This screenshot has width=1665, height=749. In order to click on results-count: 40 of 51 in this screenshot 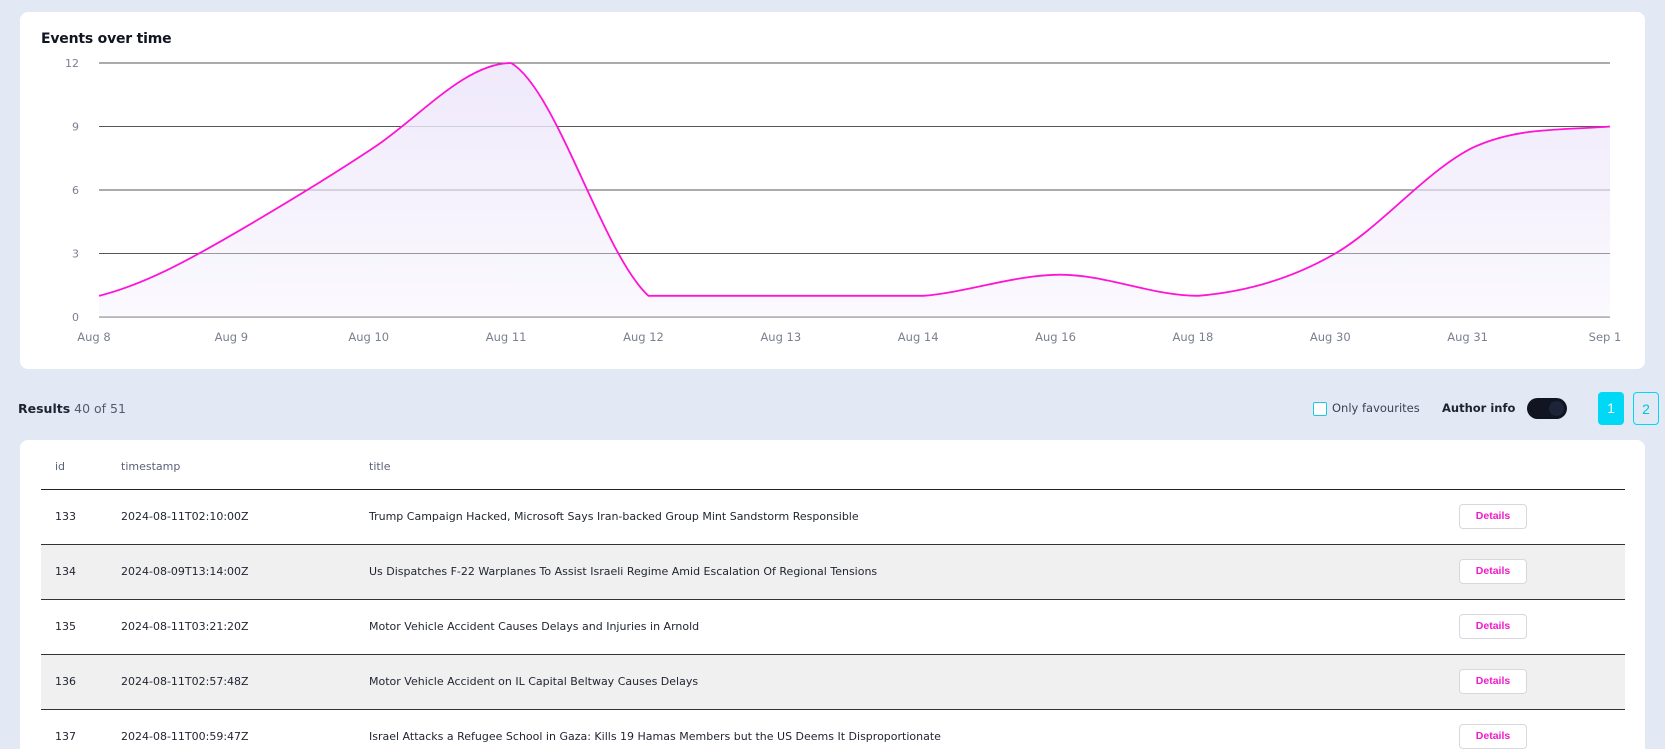, I will do `click(100, 408)`.